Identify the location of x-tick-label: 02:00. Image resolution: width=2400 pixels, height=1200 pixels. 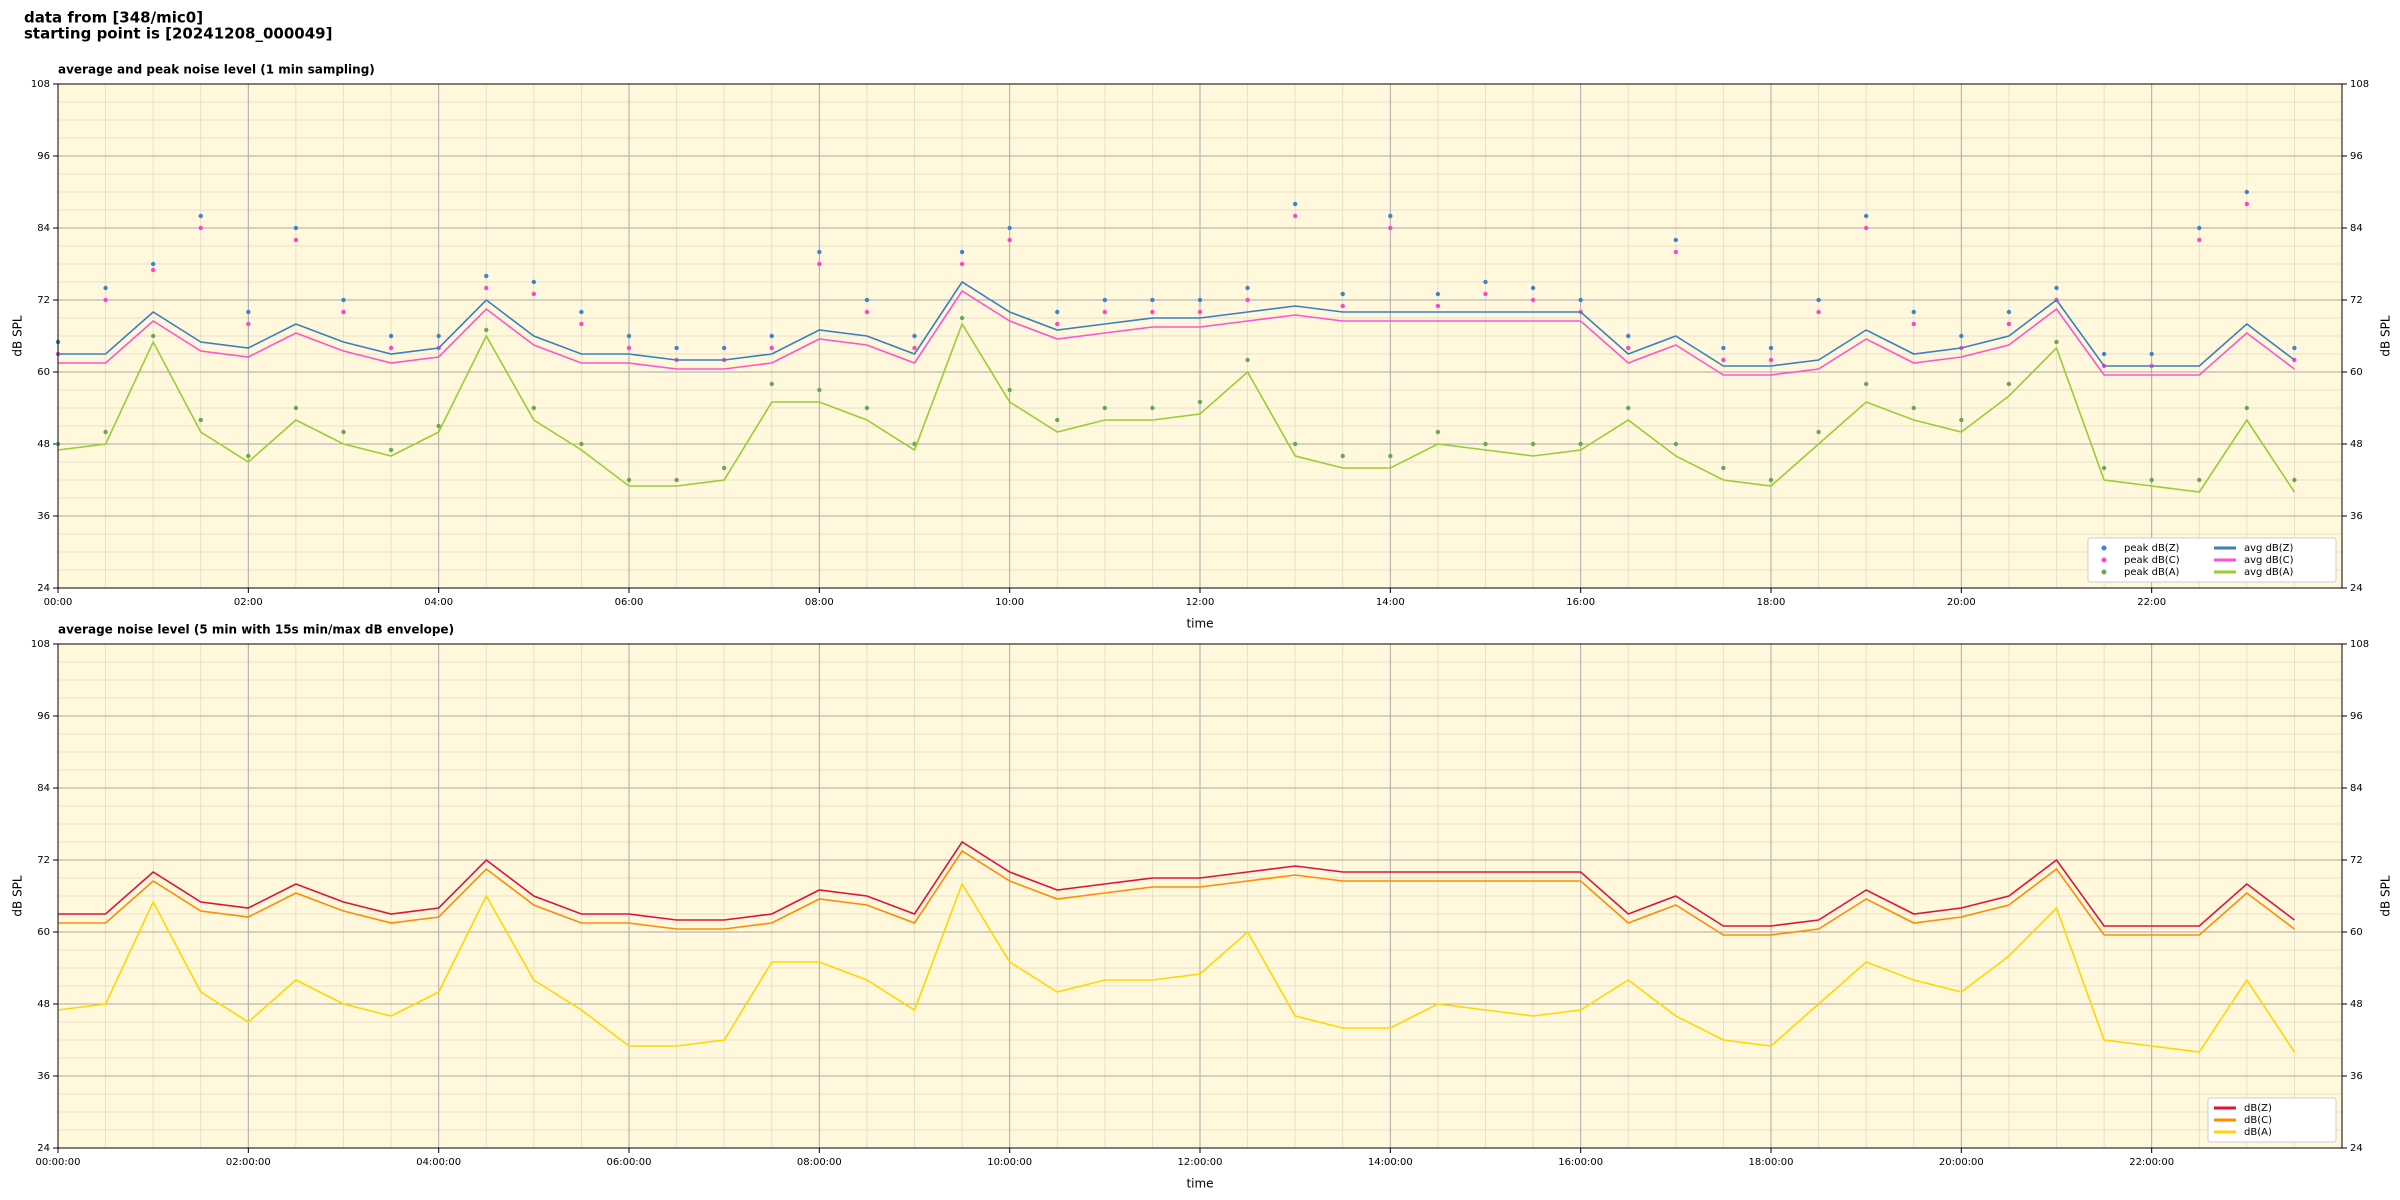
(248, 602).